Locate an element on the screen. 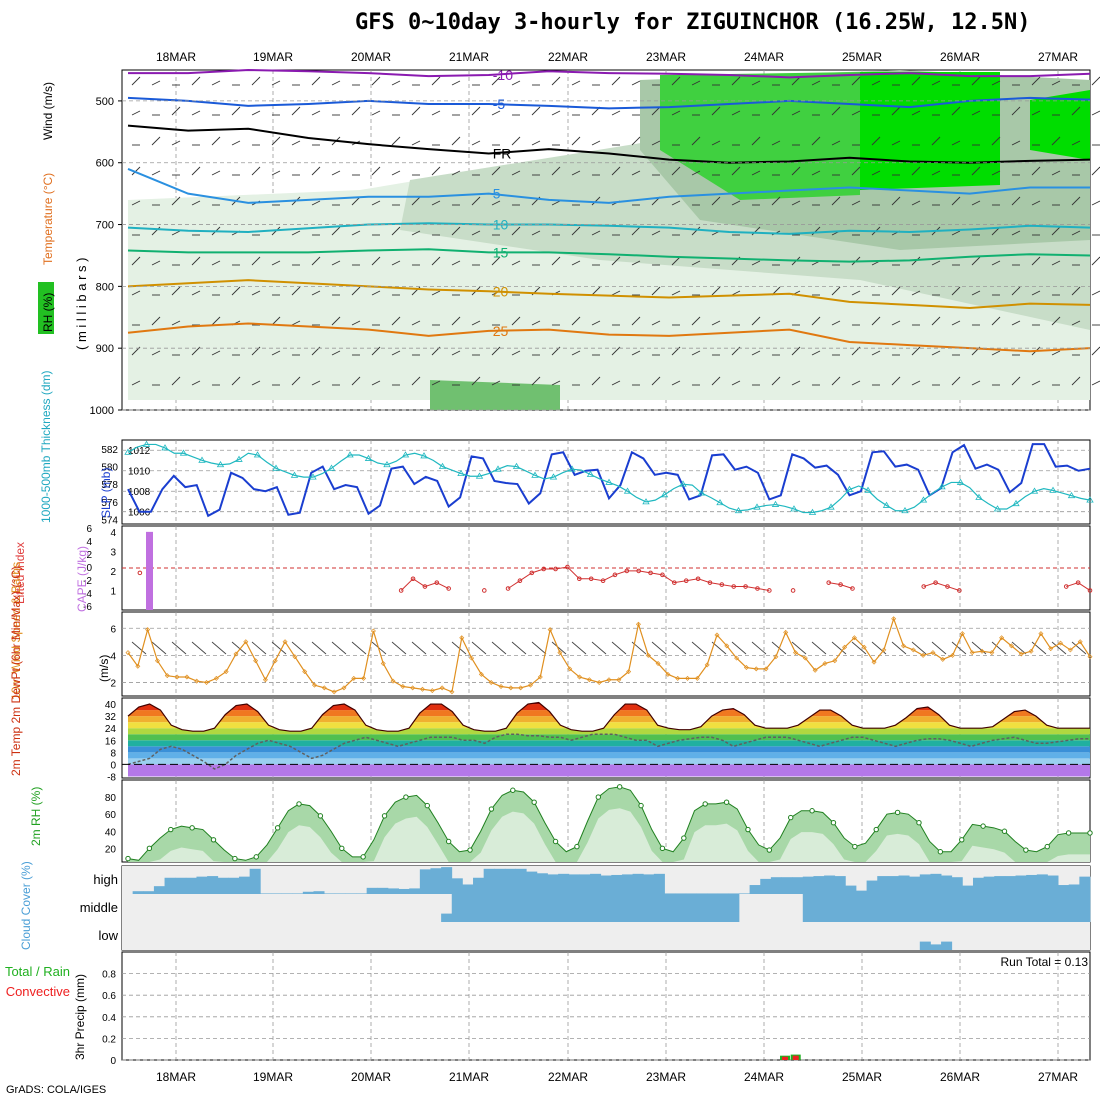 The height and width of the screenshot is (1100, 1100). cape-tick-label: 3 is located at coordinates (113, 552).